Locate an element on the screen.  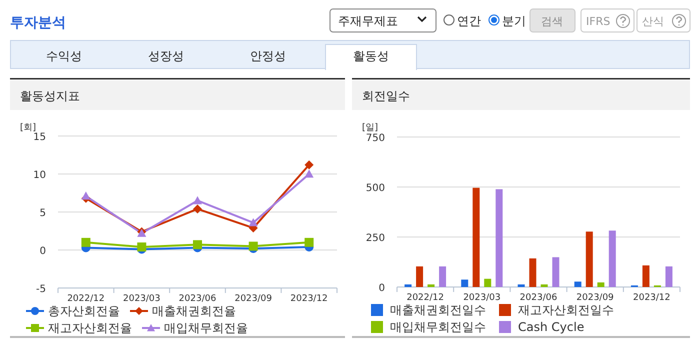
y-axis-title: [회] is located at coordinates (28, 128).